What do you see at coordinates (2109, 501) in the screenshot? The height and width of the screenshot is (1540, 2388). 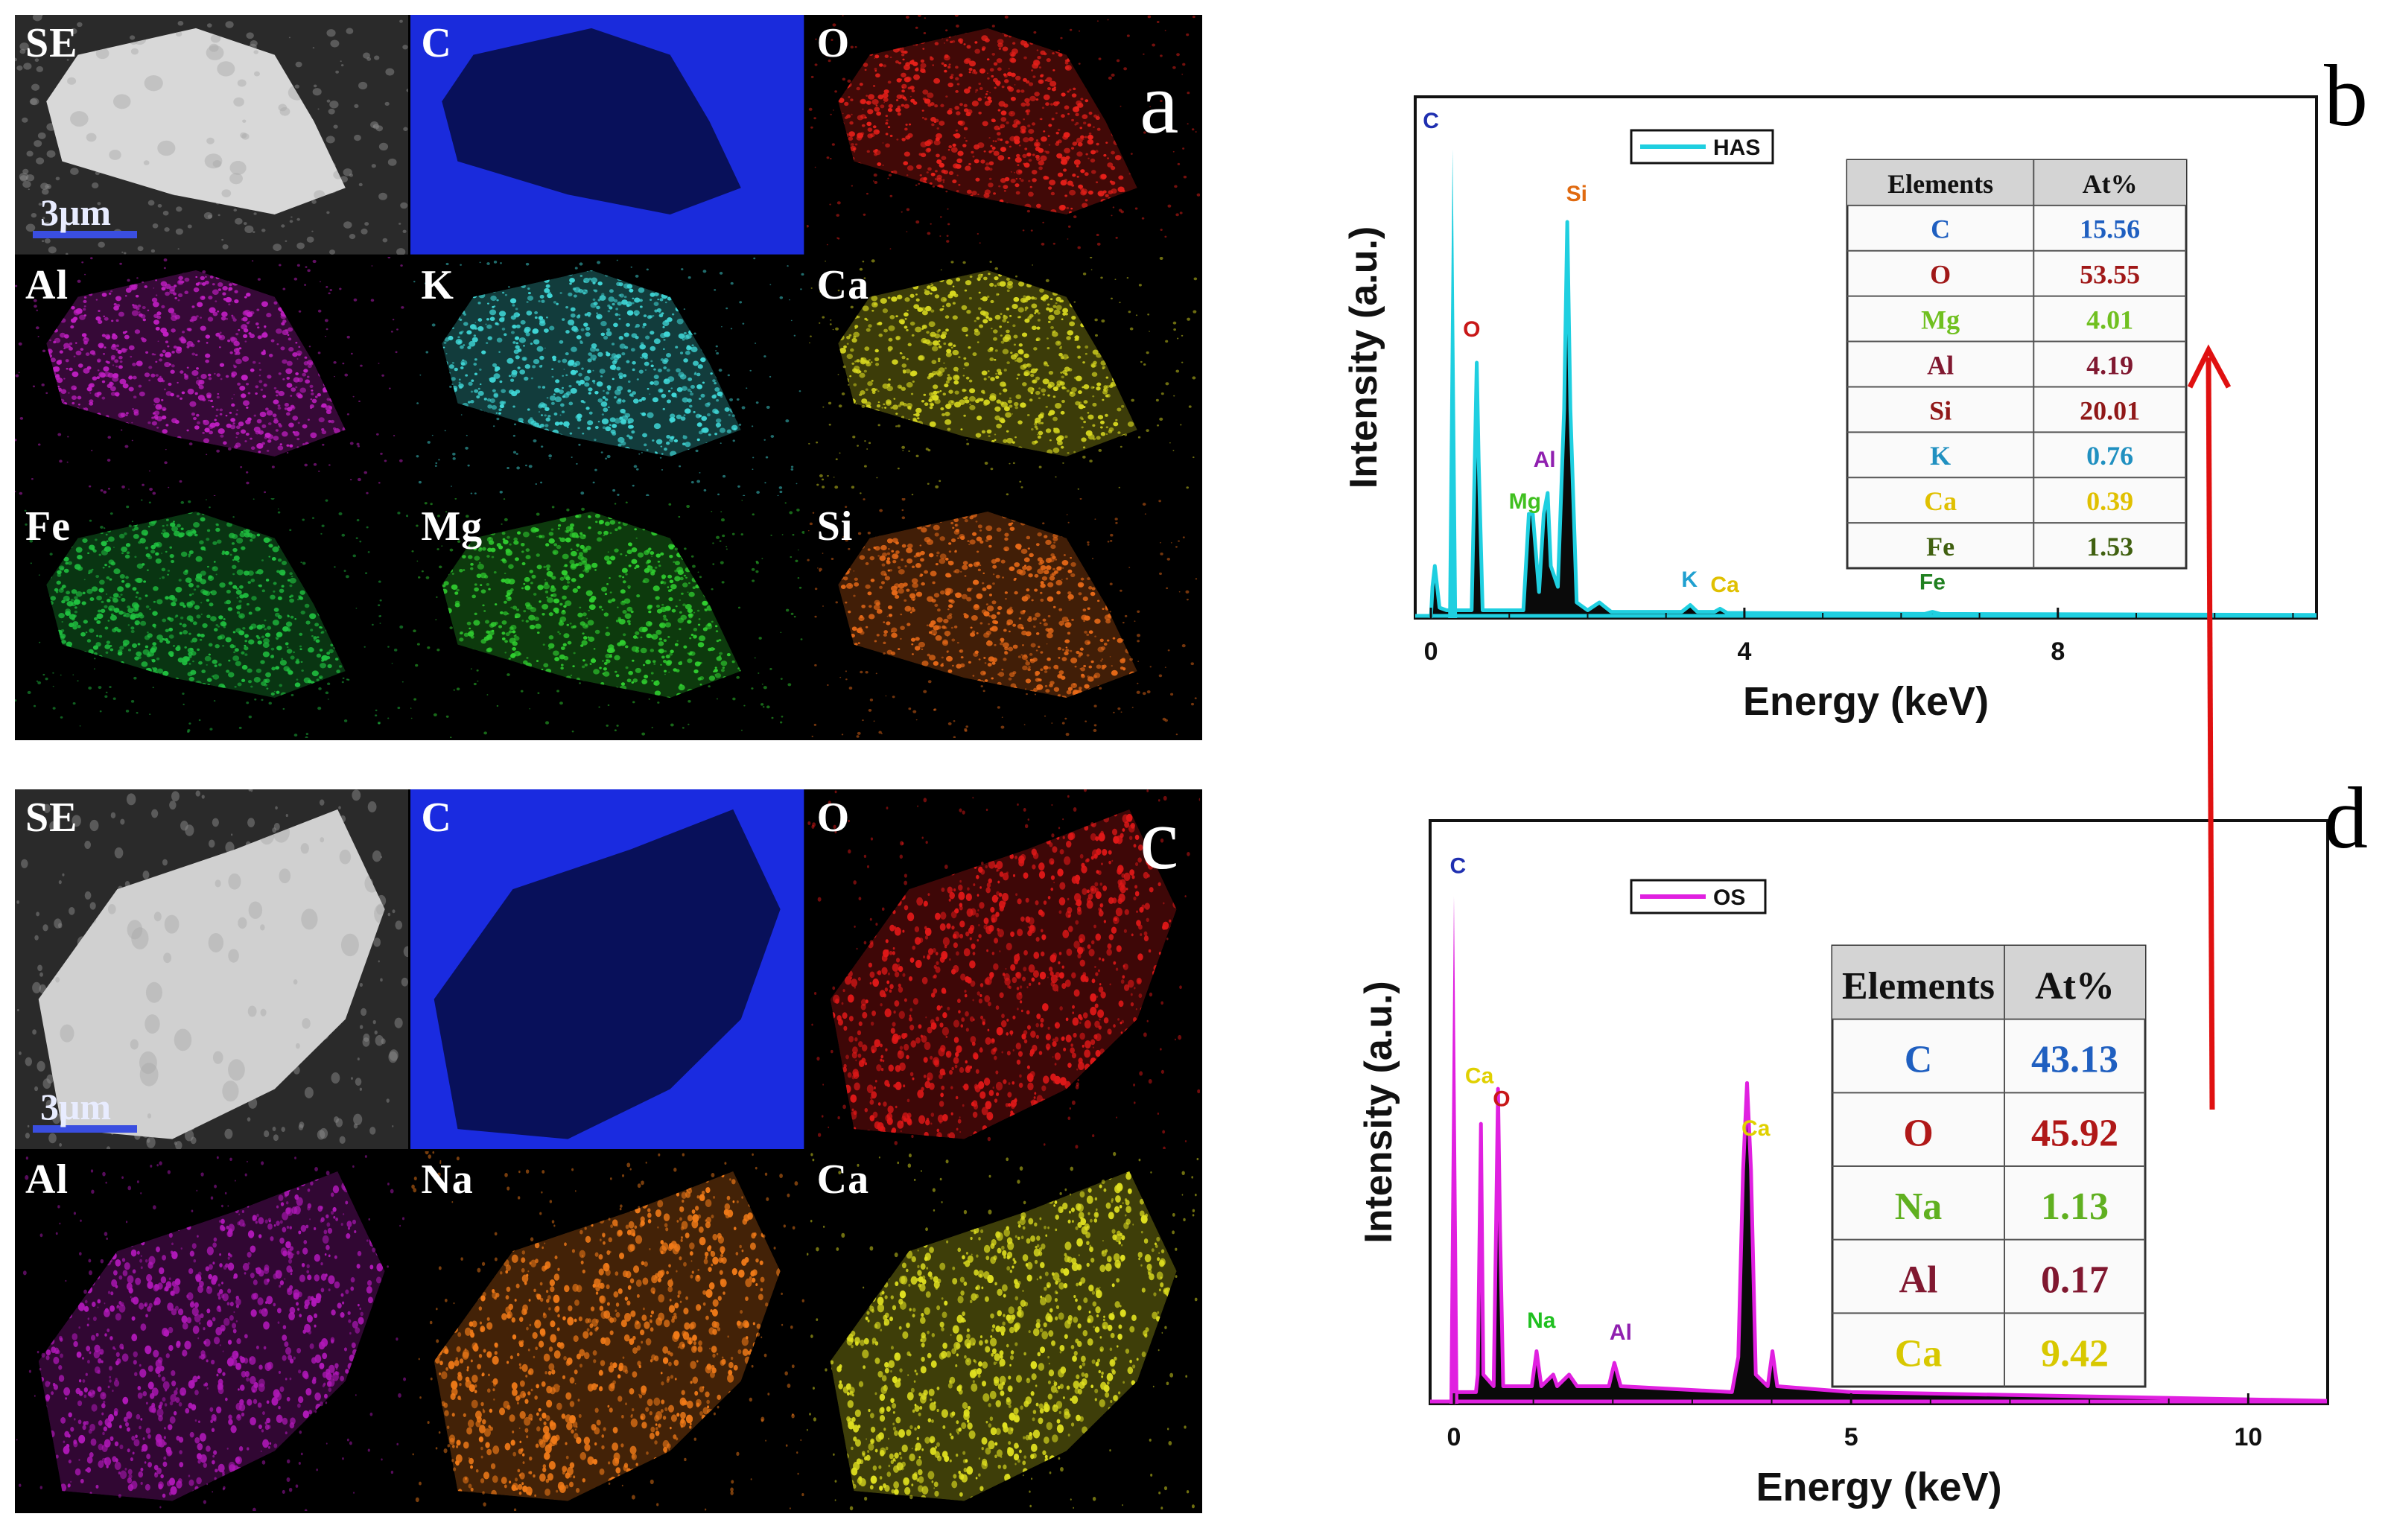 I see `table-cell-value: 0.39` at bounding box center [2109, 501].